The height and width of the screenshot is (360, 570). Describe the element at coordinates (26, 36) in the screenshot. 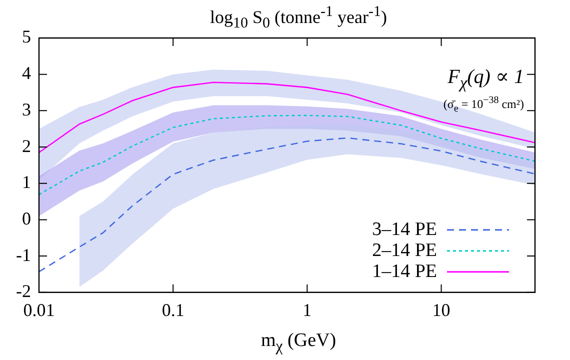

I see `y-tick-label: 5` at that location.